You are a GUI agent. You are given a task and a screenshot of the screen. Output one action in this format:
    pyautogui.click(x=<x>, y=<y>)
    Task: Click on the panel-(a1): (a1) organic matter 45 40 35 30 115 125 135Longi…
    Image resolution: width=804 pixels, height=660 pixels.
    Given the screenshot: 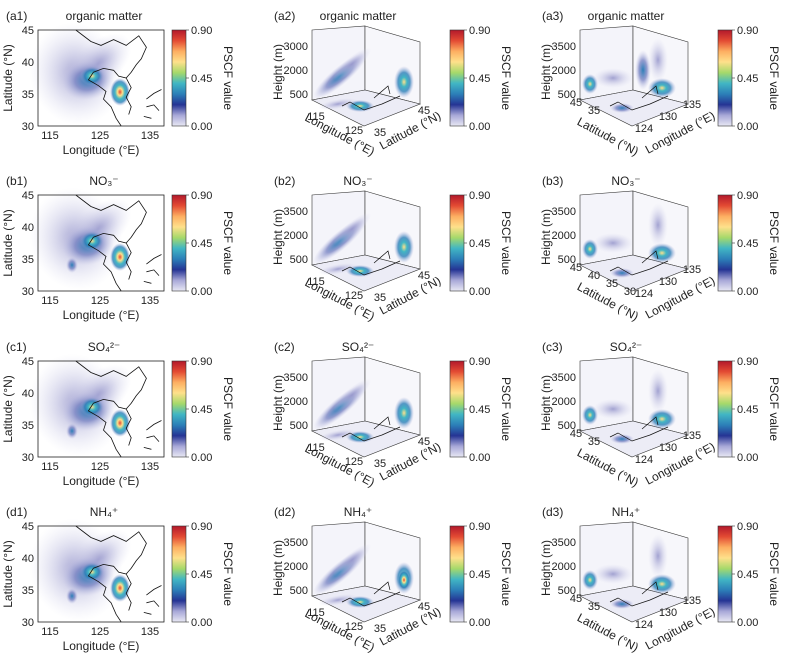 What is the action you would take?
    pyautogui.click(x=118, y=83)
    